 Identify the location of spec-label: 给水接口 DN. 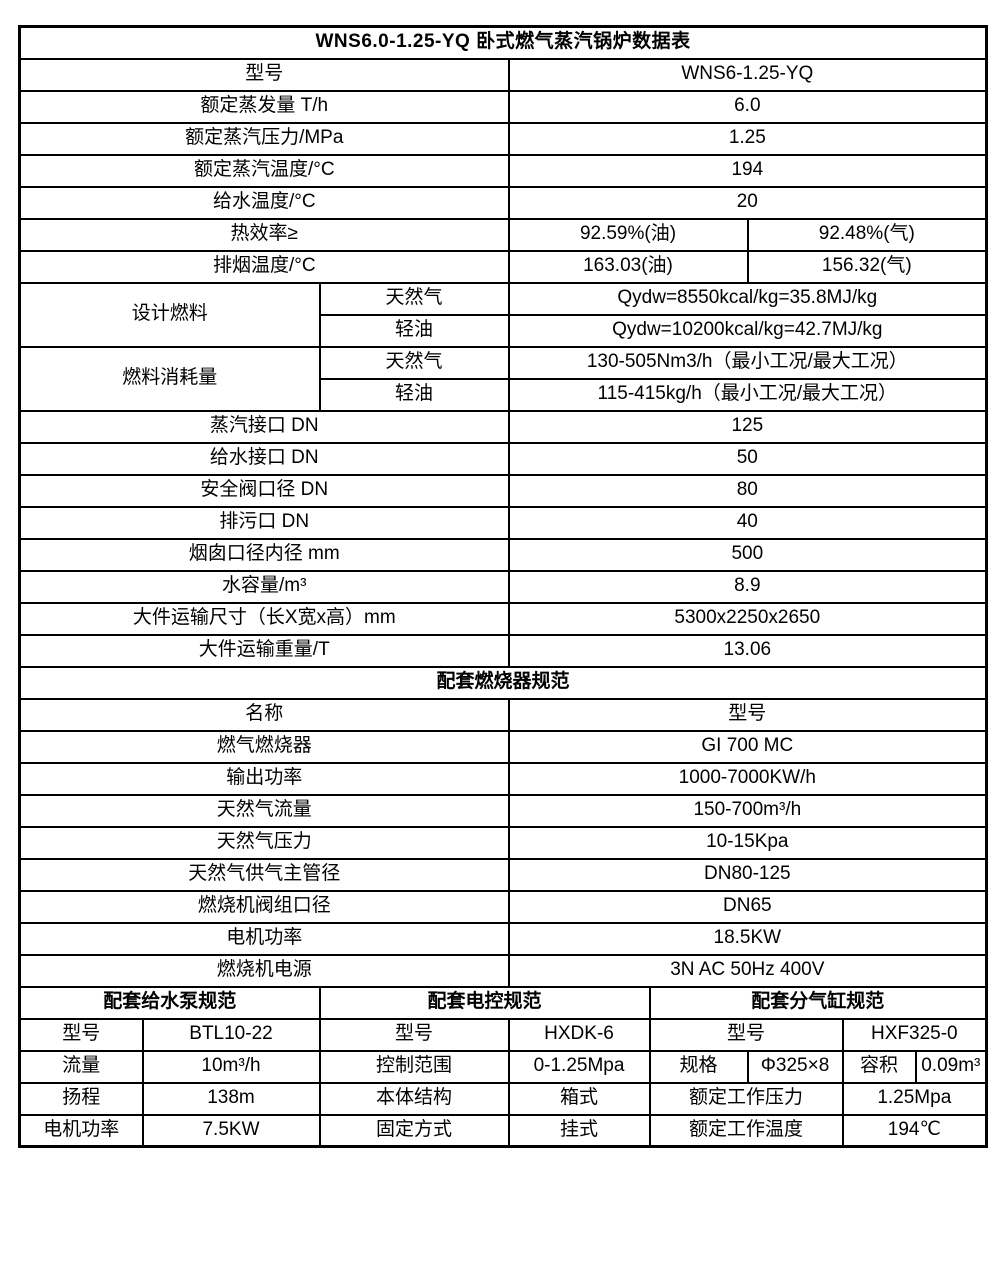
(264, 458).